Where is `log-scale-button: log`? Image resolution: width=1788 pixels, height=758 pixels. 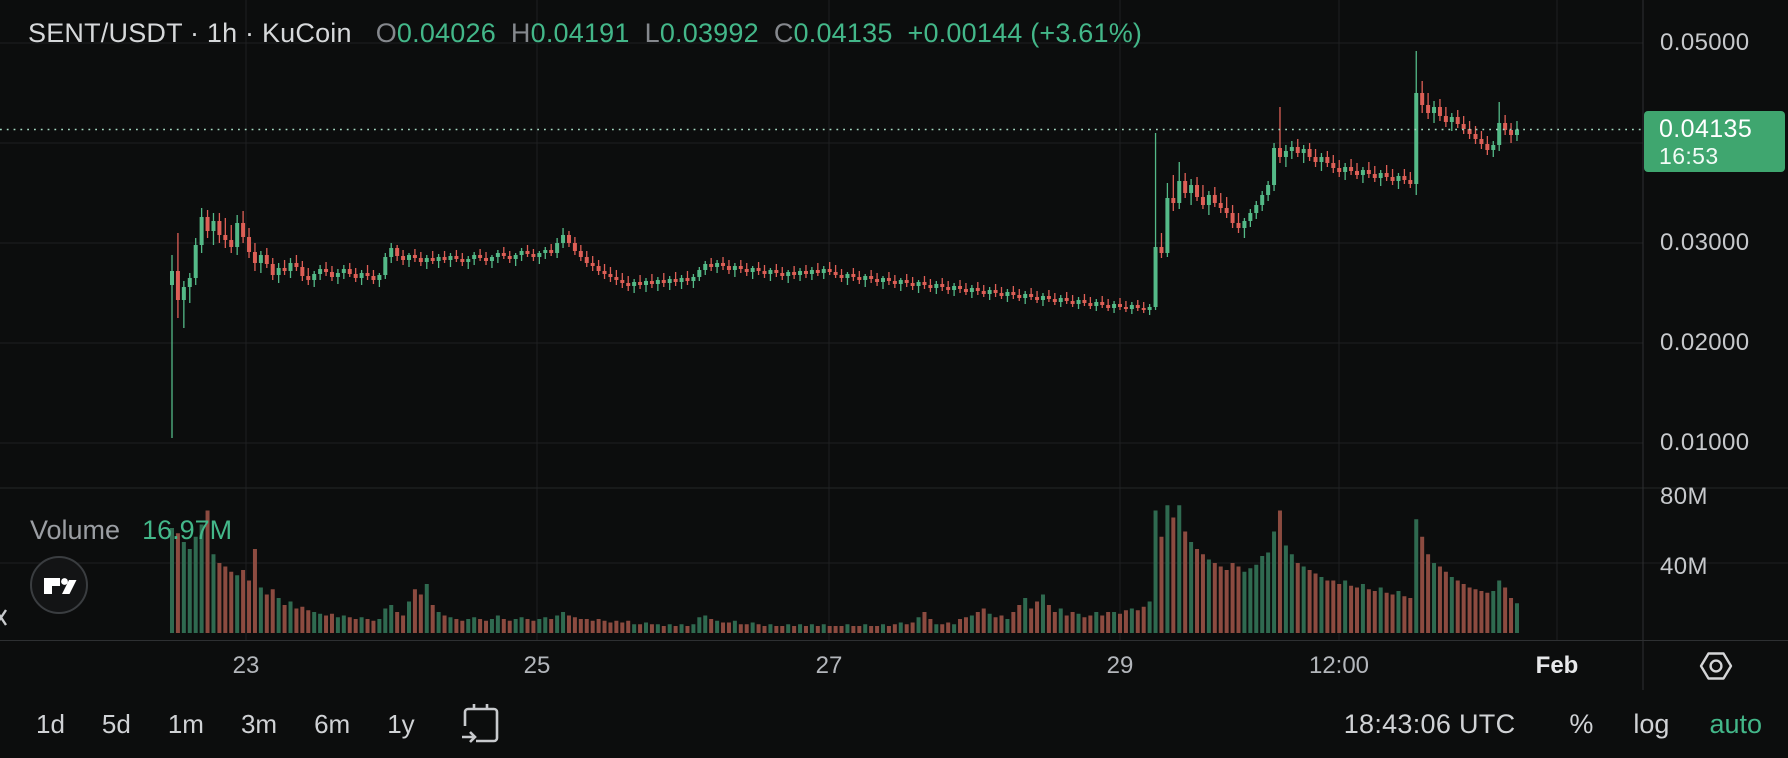 log-scale-button: log is located at coordinates (1651, 723).